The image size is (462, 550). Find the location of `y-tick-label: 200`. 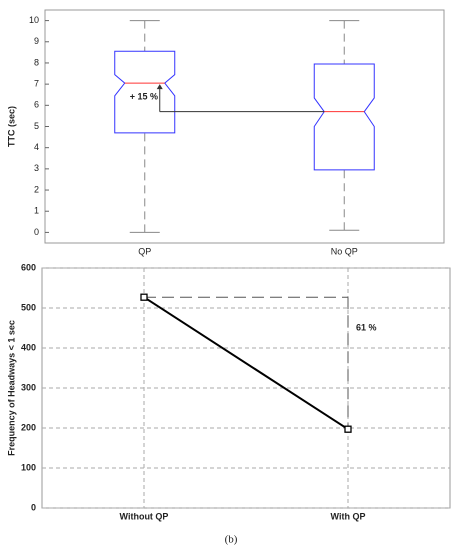

y-tick-label: 200 is located at coordinates (28, 427).